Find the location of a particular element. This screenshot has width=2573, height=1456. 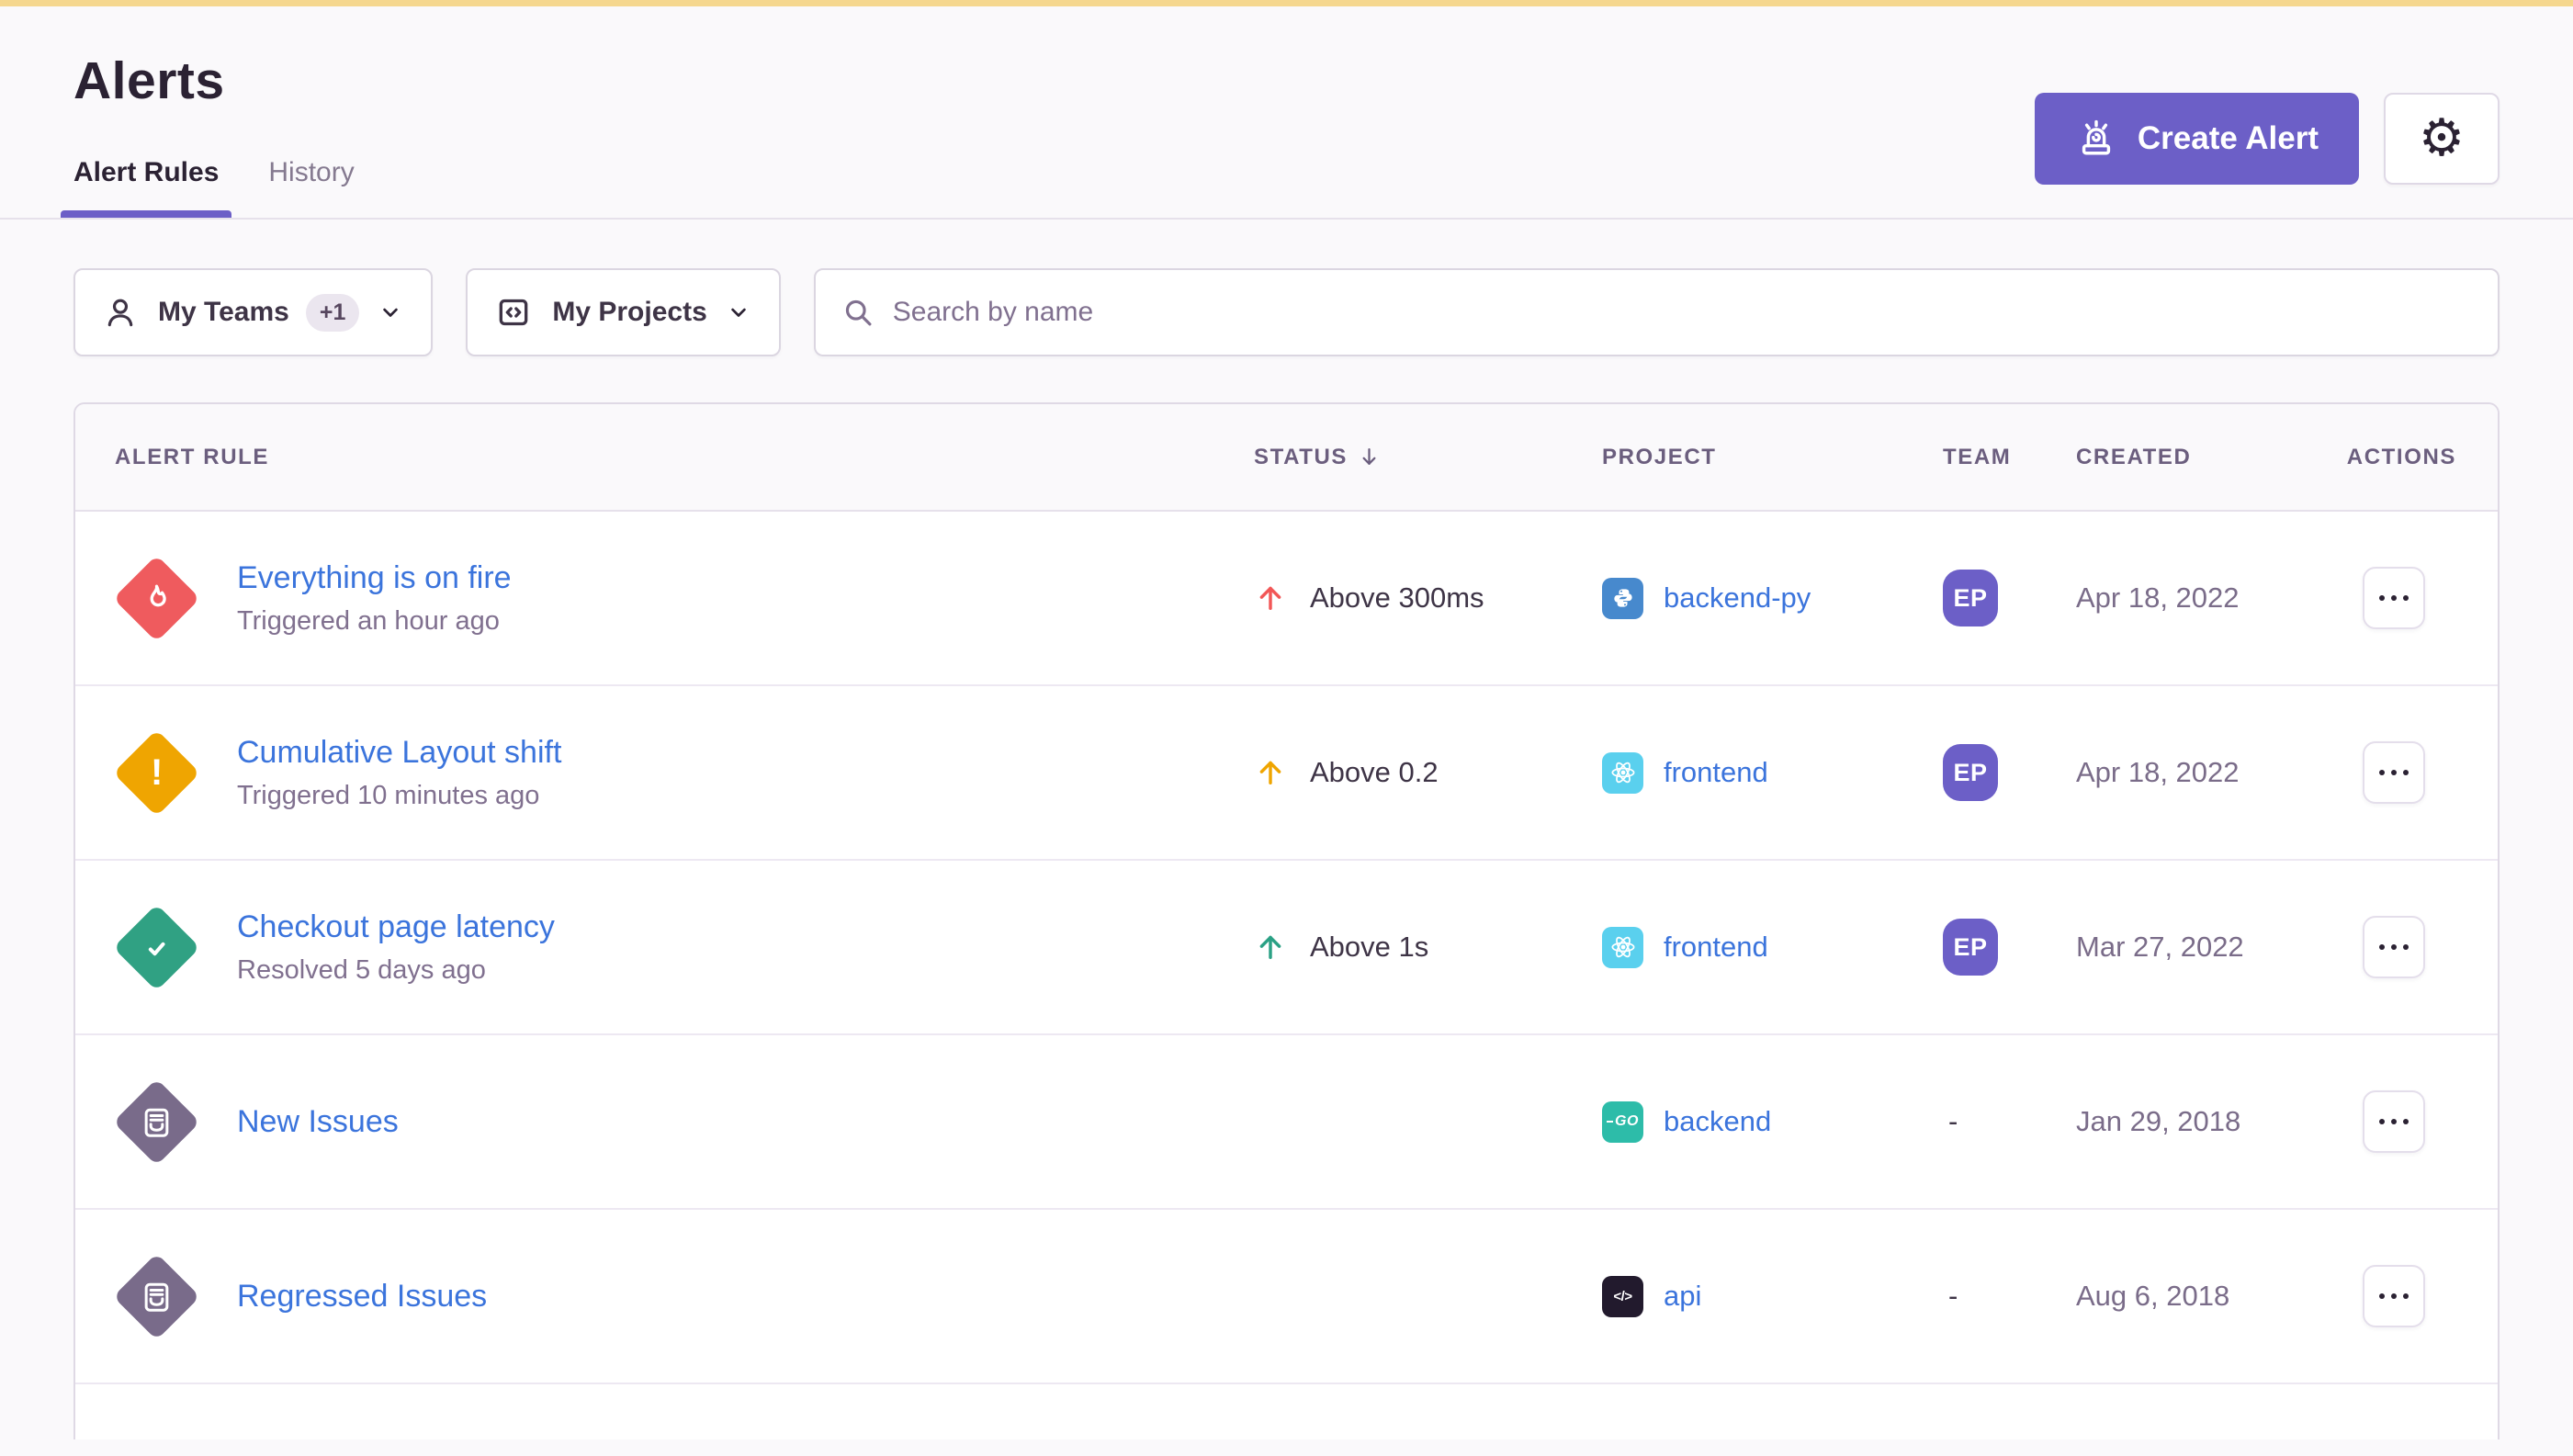

alert-rule-subtitle: Triggered 10 minutes ago is located at coordinates (388, 795).